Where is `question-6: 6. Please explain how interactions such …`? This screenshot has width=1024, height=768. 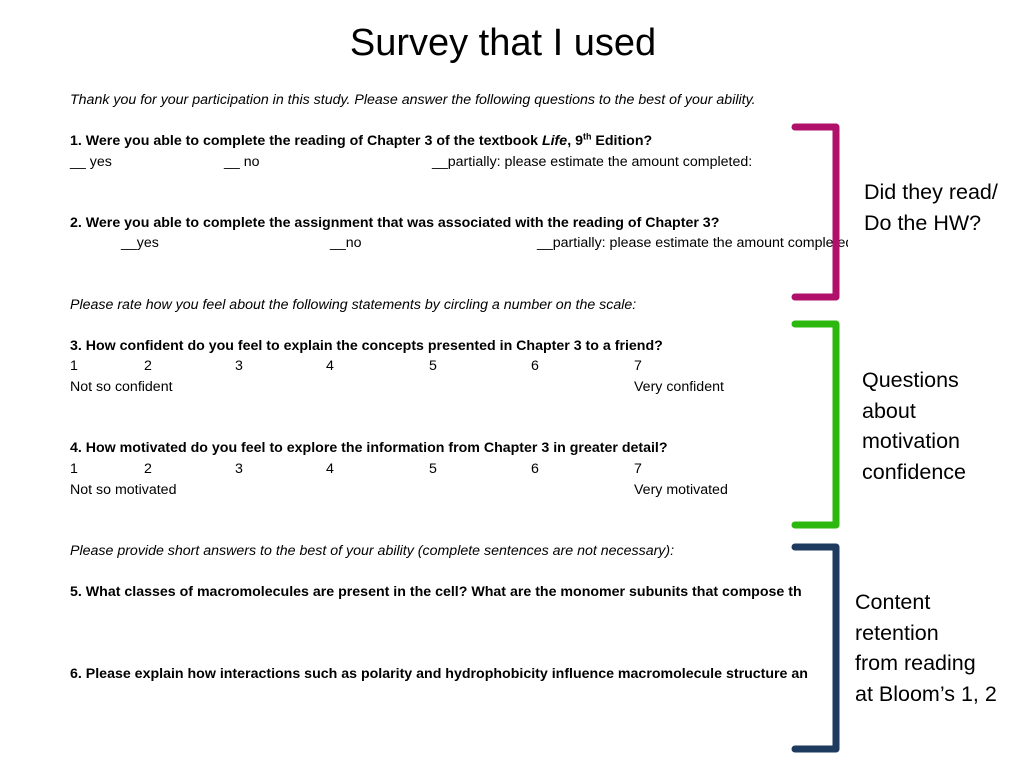
question-6: 6. Please explain how interactions such … is located at coordinates (439, 674).